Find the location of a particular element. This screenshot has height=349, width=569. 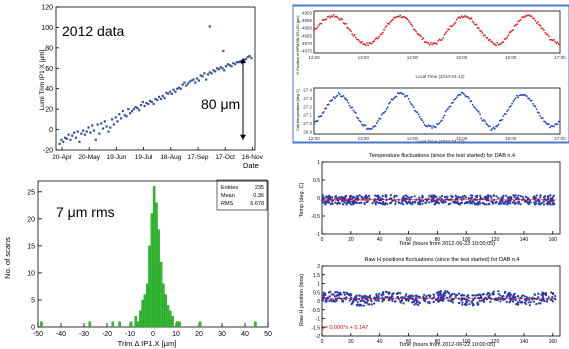

stats-label: Entries is located at coordinates (229, 188).